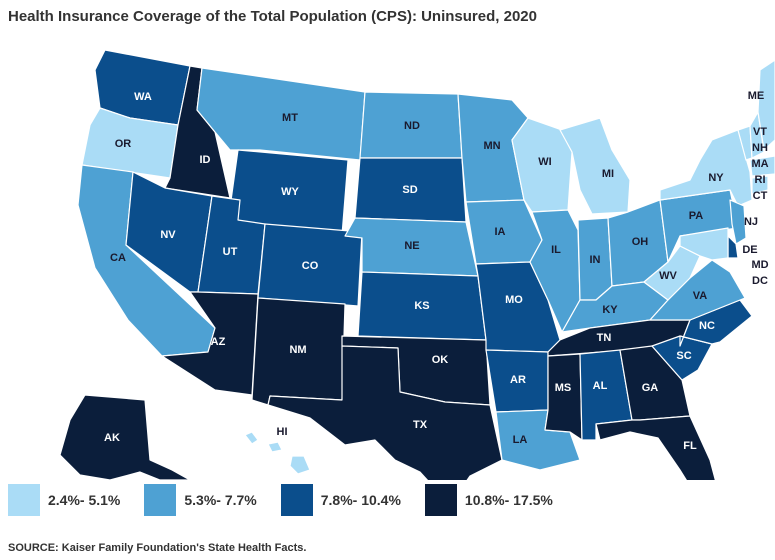 This screenshot has height=560, width=775. I want to click on legend-label: 10.8%- 17.5%, so click(508, 500).